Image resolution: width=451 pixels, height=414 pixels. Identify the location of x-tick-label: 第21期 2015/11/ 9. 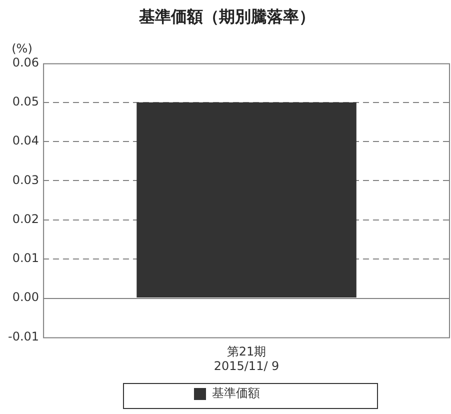
(247, 358).